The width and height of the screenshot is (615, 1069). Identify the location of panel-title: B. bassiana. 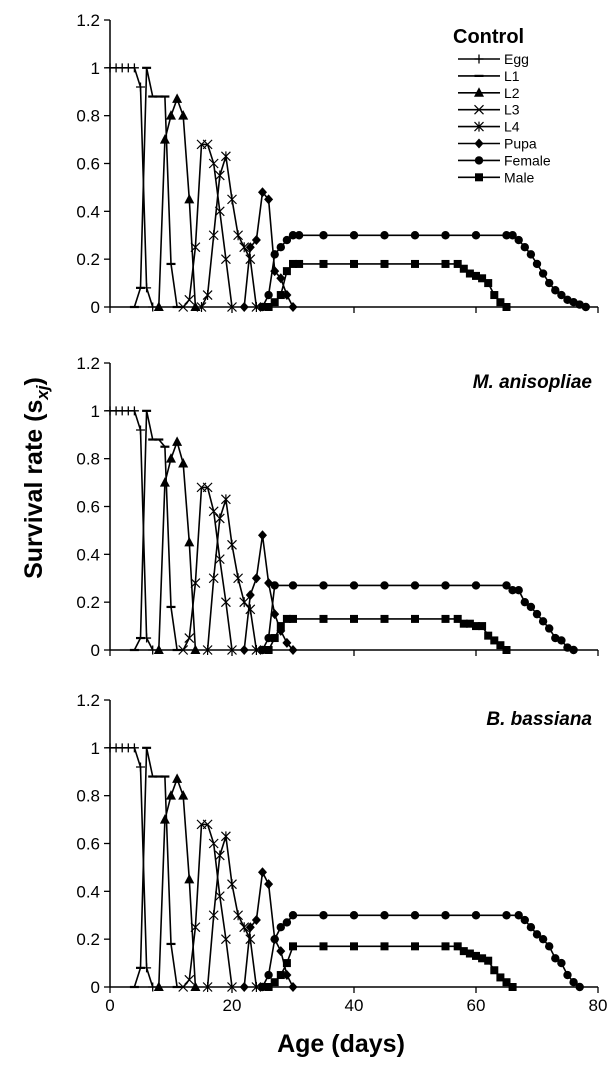
(539, 719).